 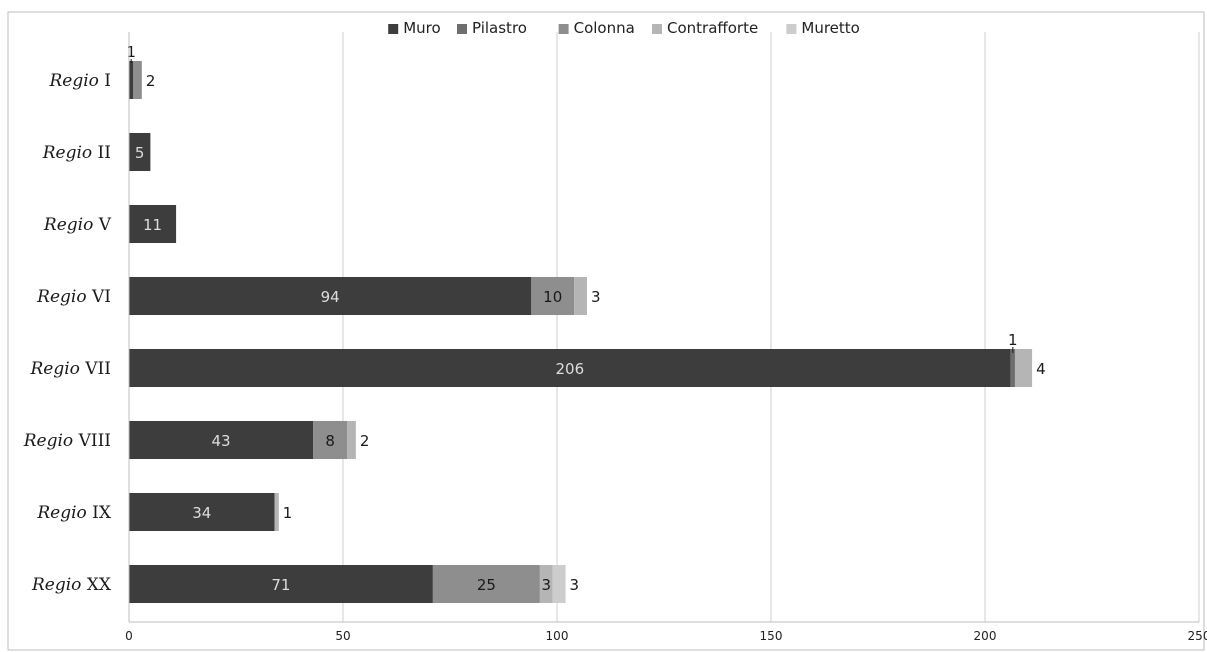 What do you see at coordinates (393, 29) in the screenshot?
I see `legend-swatch-muro` at bounding box center [393, 29].